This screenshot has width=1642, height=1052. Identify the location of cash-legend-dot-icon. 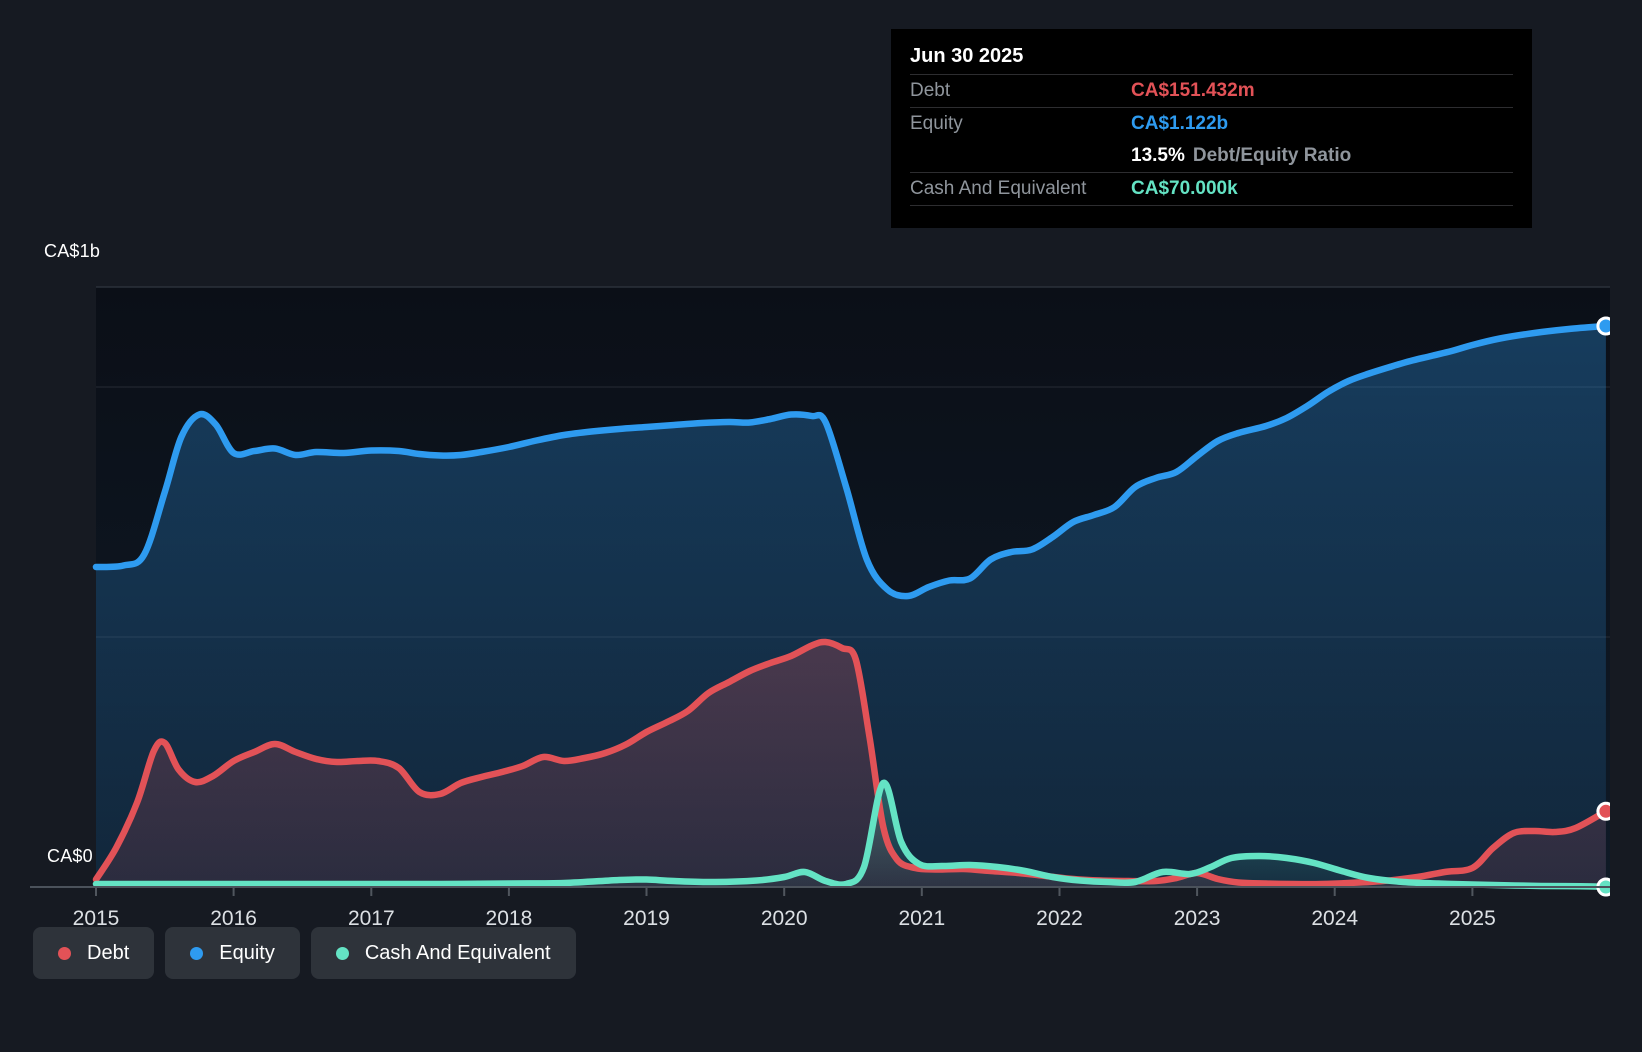
(342, 953).